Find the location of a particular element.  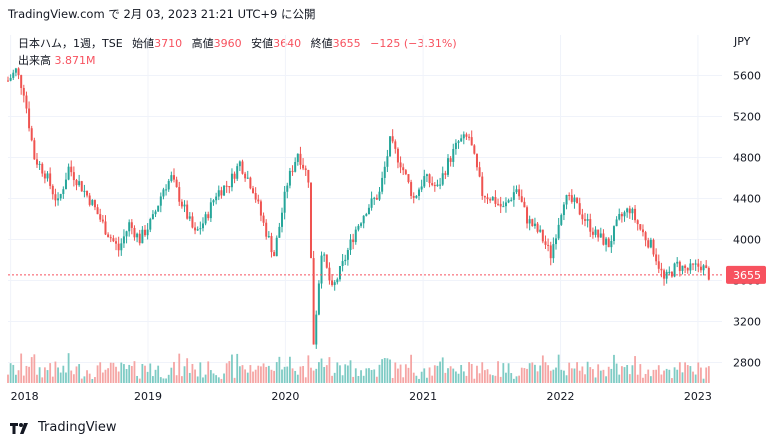

price-tick-label: 5600 is located at coordinates (747, 76).